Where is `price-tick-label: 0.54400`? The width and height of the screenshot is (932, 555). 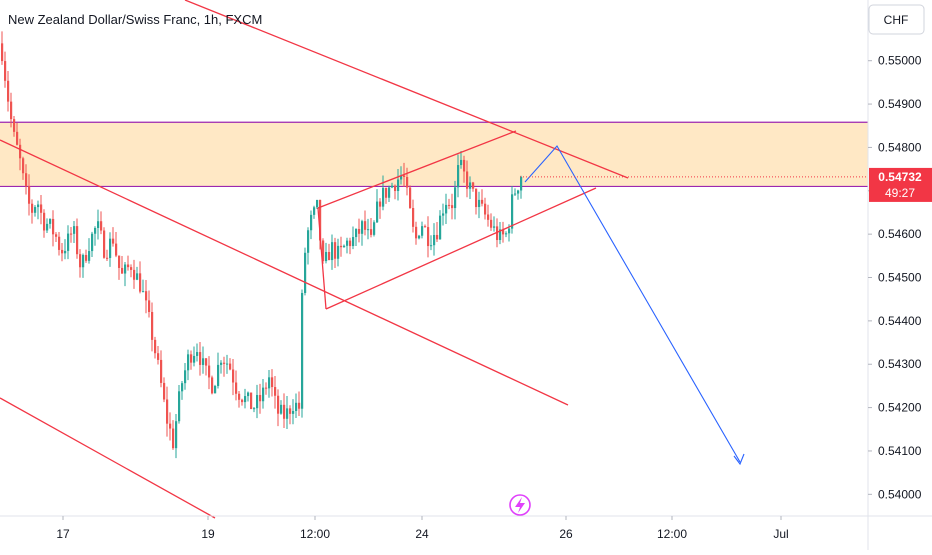
price-tick-label: 0.54400 is located at coordinates (900, 321).